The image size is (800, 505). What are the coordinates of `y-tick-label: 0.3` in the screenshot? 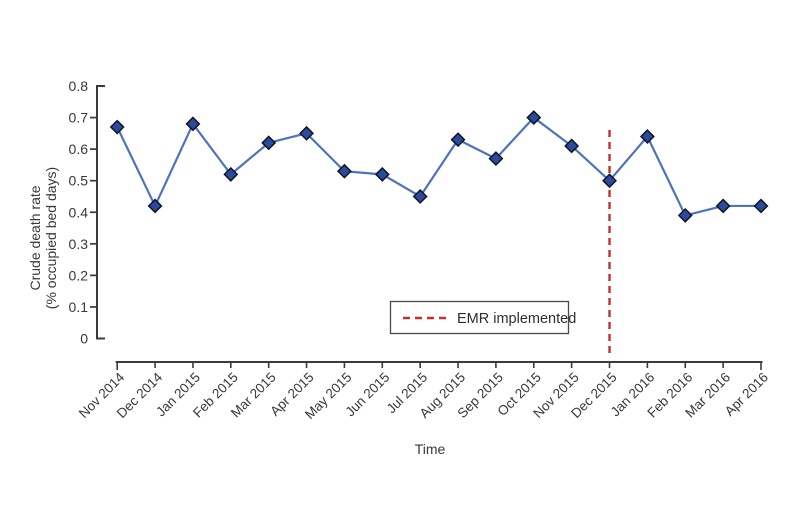 It's located at (79, 244).